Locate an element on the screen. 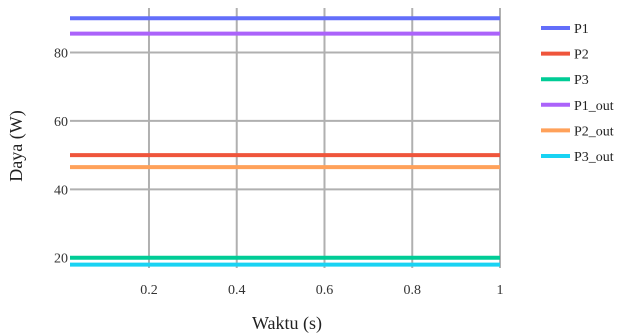  legend-label: P2 is located at coordinates (581, 55).